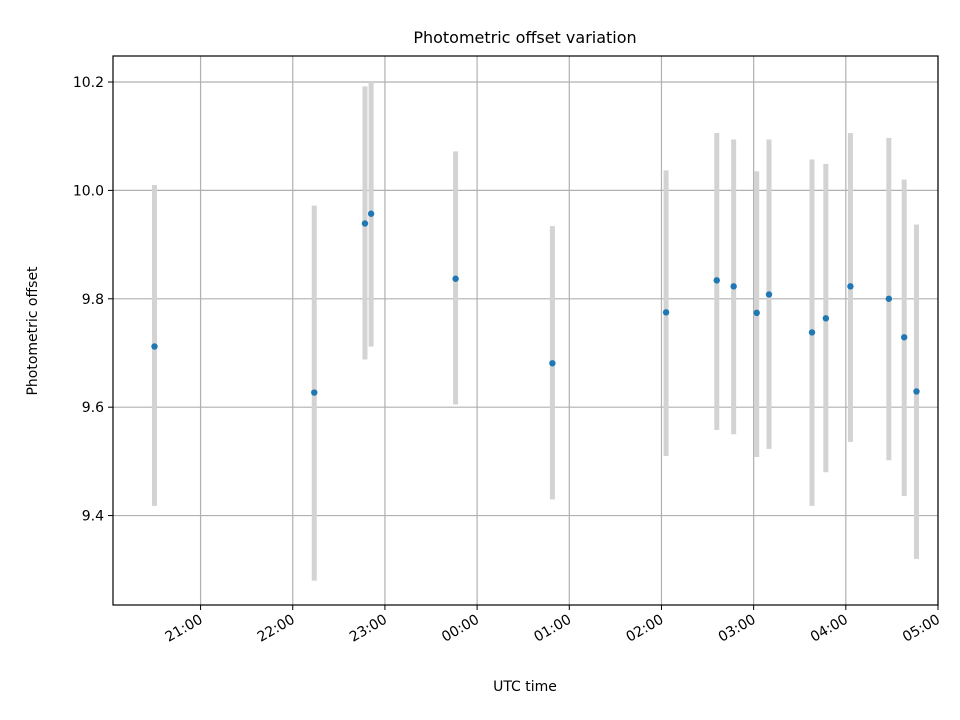 Image resolution: width=960 pixels, height=720 pixels. What do you see at coordinates (93, 408) in the screenshot?
I see `y-tick-label: 9.6` at bounding box center [93, 408].